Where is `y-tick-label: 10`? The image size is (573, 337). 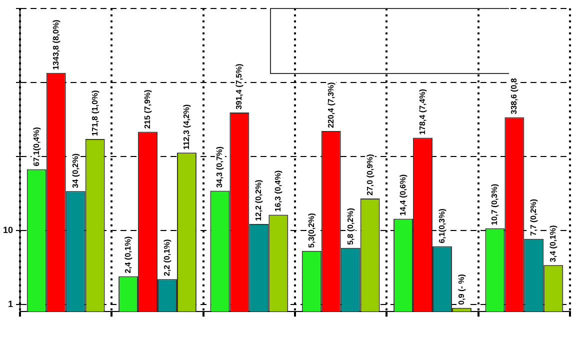
y-tick-label: 10 is located at coordinates (8, 229).